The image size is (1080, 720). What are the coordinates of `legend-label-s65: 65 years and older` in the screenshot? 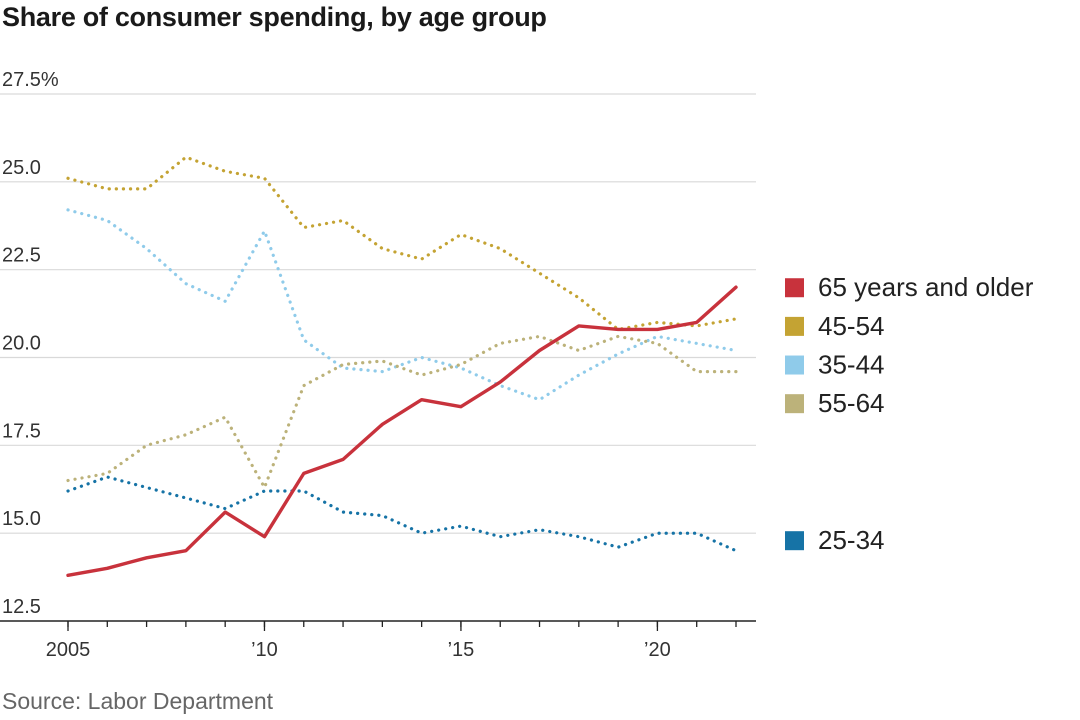 It's located at (926, 287).